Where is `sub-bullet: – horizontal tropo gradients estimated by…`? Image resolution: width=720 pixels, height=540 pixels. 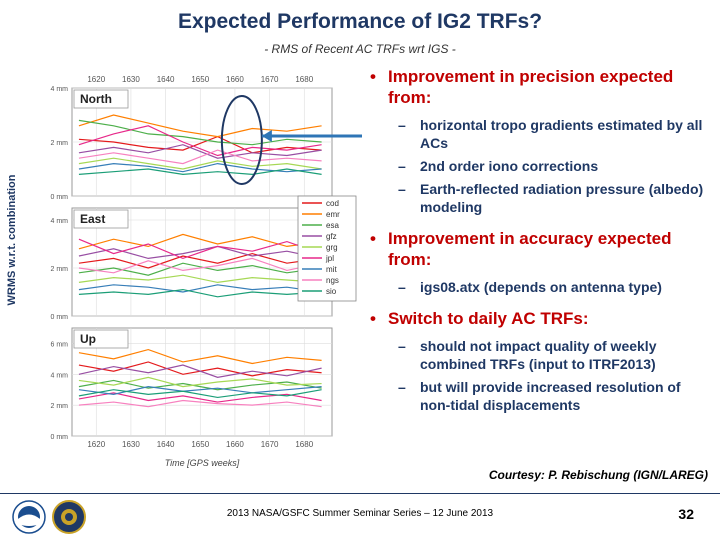 sub-bullet: – horizontal tropo gradients estimated by… is located at coordinates (550, 134).